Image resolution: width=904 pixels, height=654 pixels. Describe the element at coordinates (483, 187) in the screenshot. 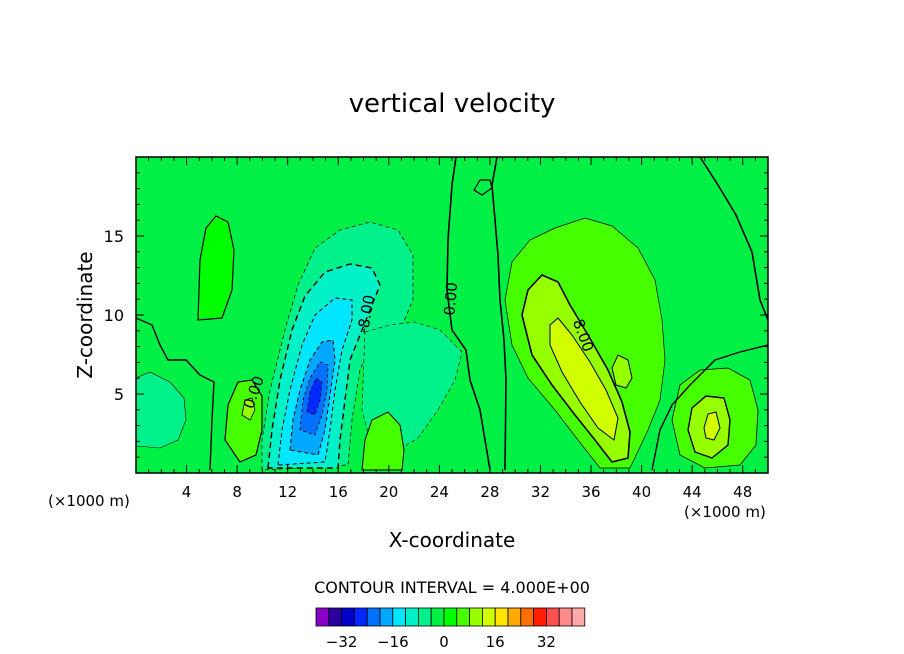

I see `zero-contour-small-loop` at that location.